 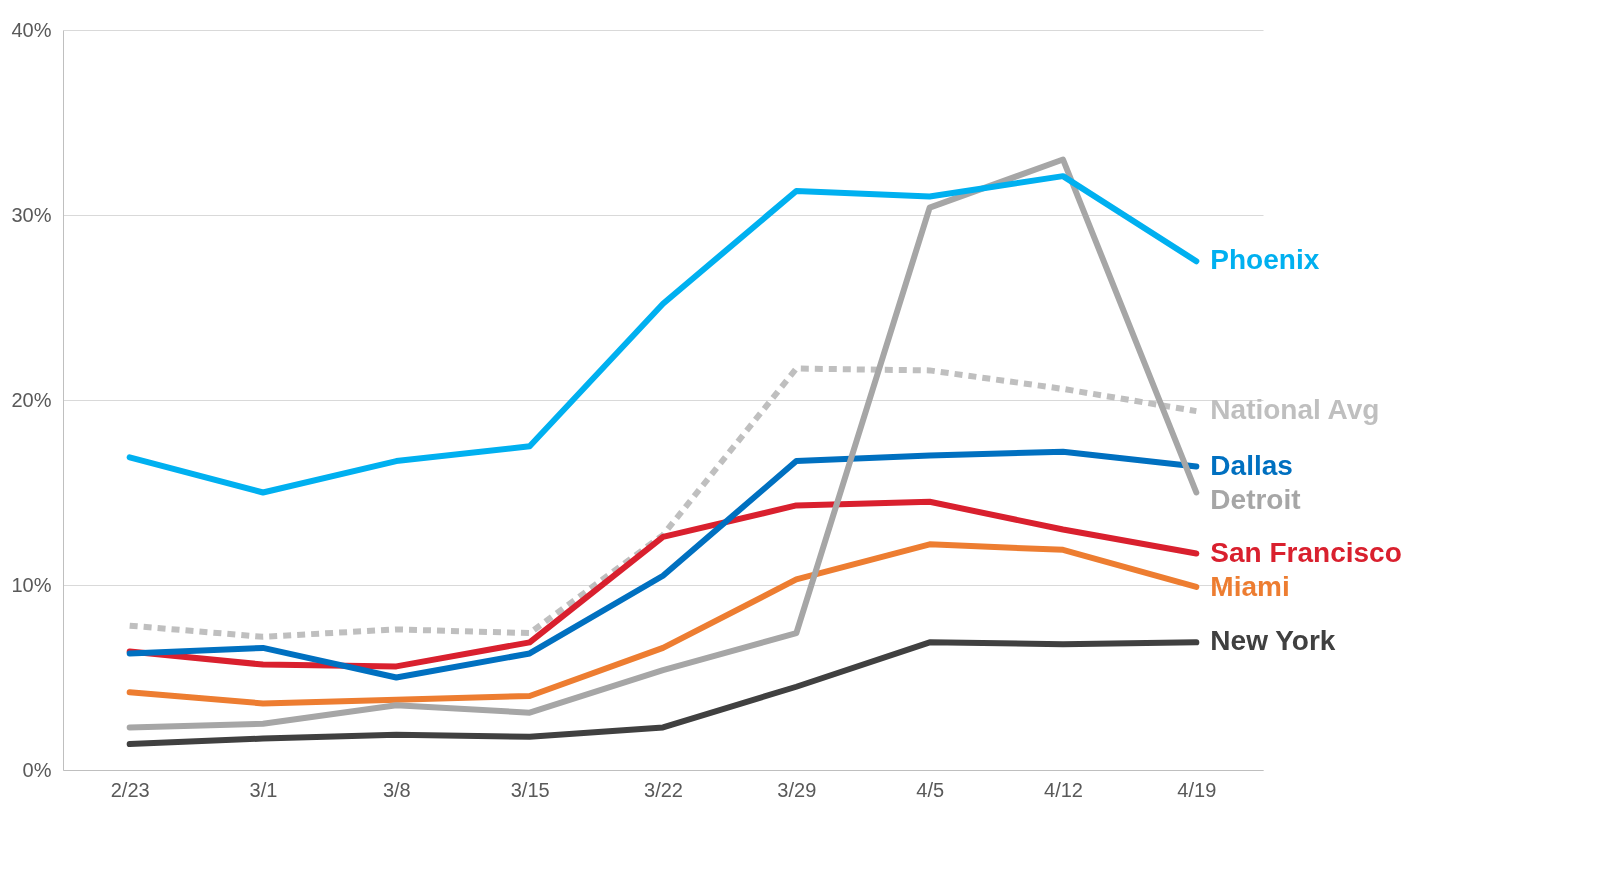 What do you see at coordinates (1306, 552) in the screenshot?
I see `series-label: San Francisco` at bounding box center [1306, 552].